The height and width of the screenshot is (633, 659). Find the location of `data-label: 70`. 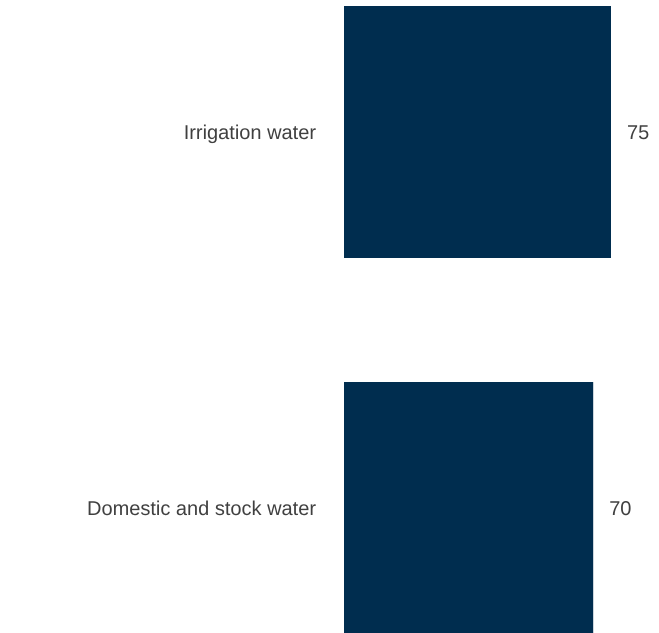

data-label: 70 is located at coordinates (620, 509).